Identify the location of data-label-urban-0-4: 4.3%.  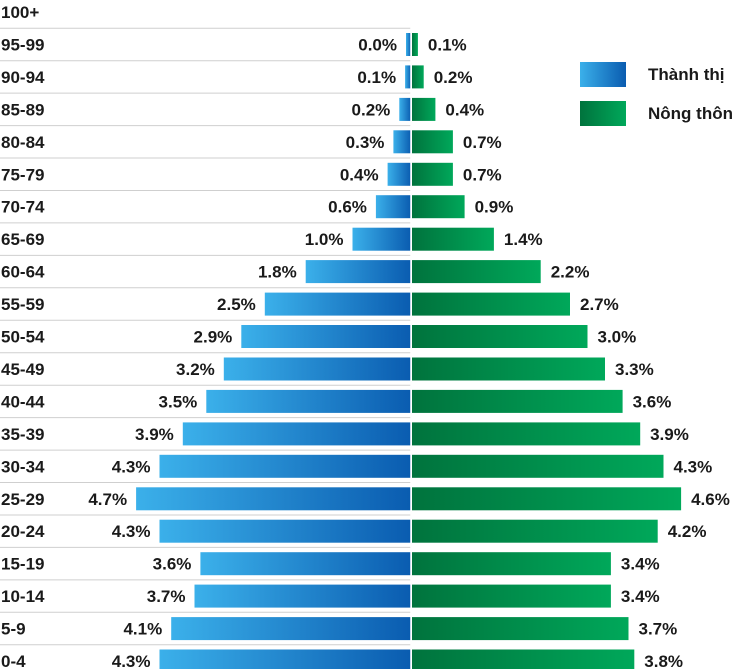
(131, 660).